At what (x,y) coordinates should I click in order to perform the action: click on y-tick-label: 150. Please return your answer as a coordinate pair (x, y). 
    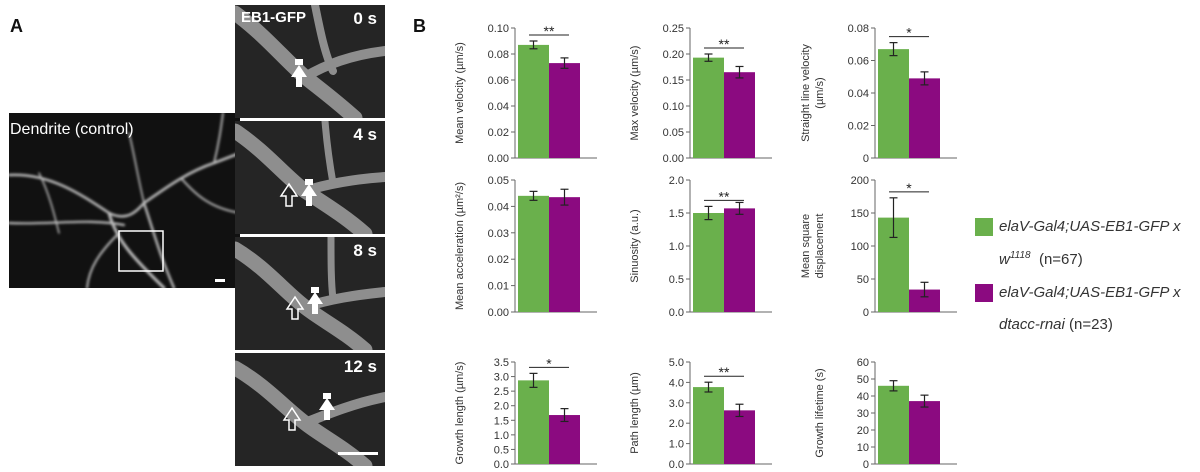
    Looking at the image, I should click on (860, 214).